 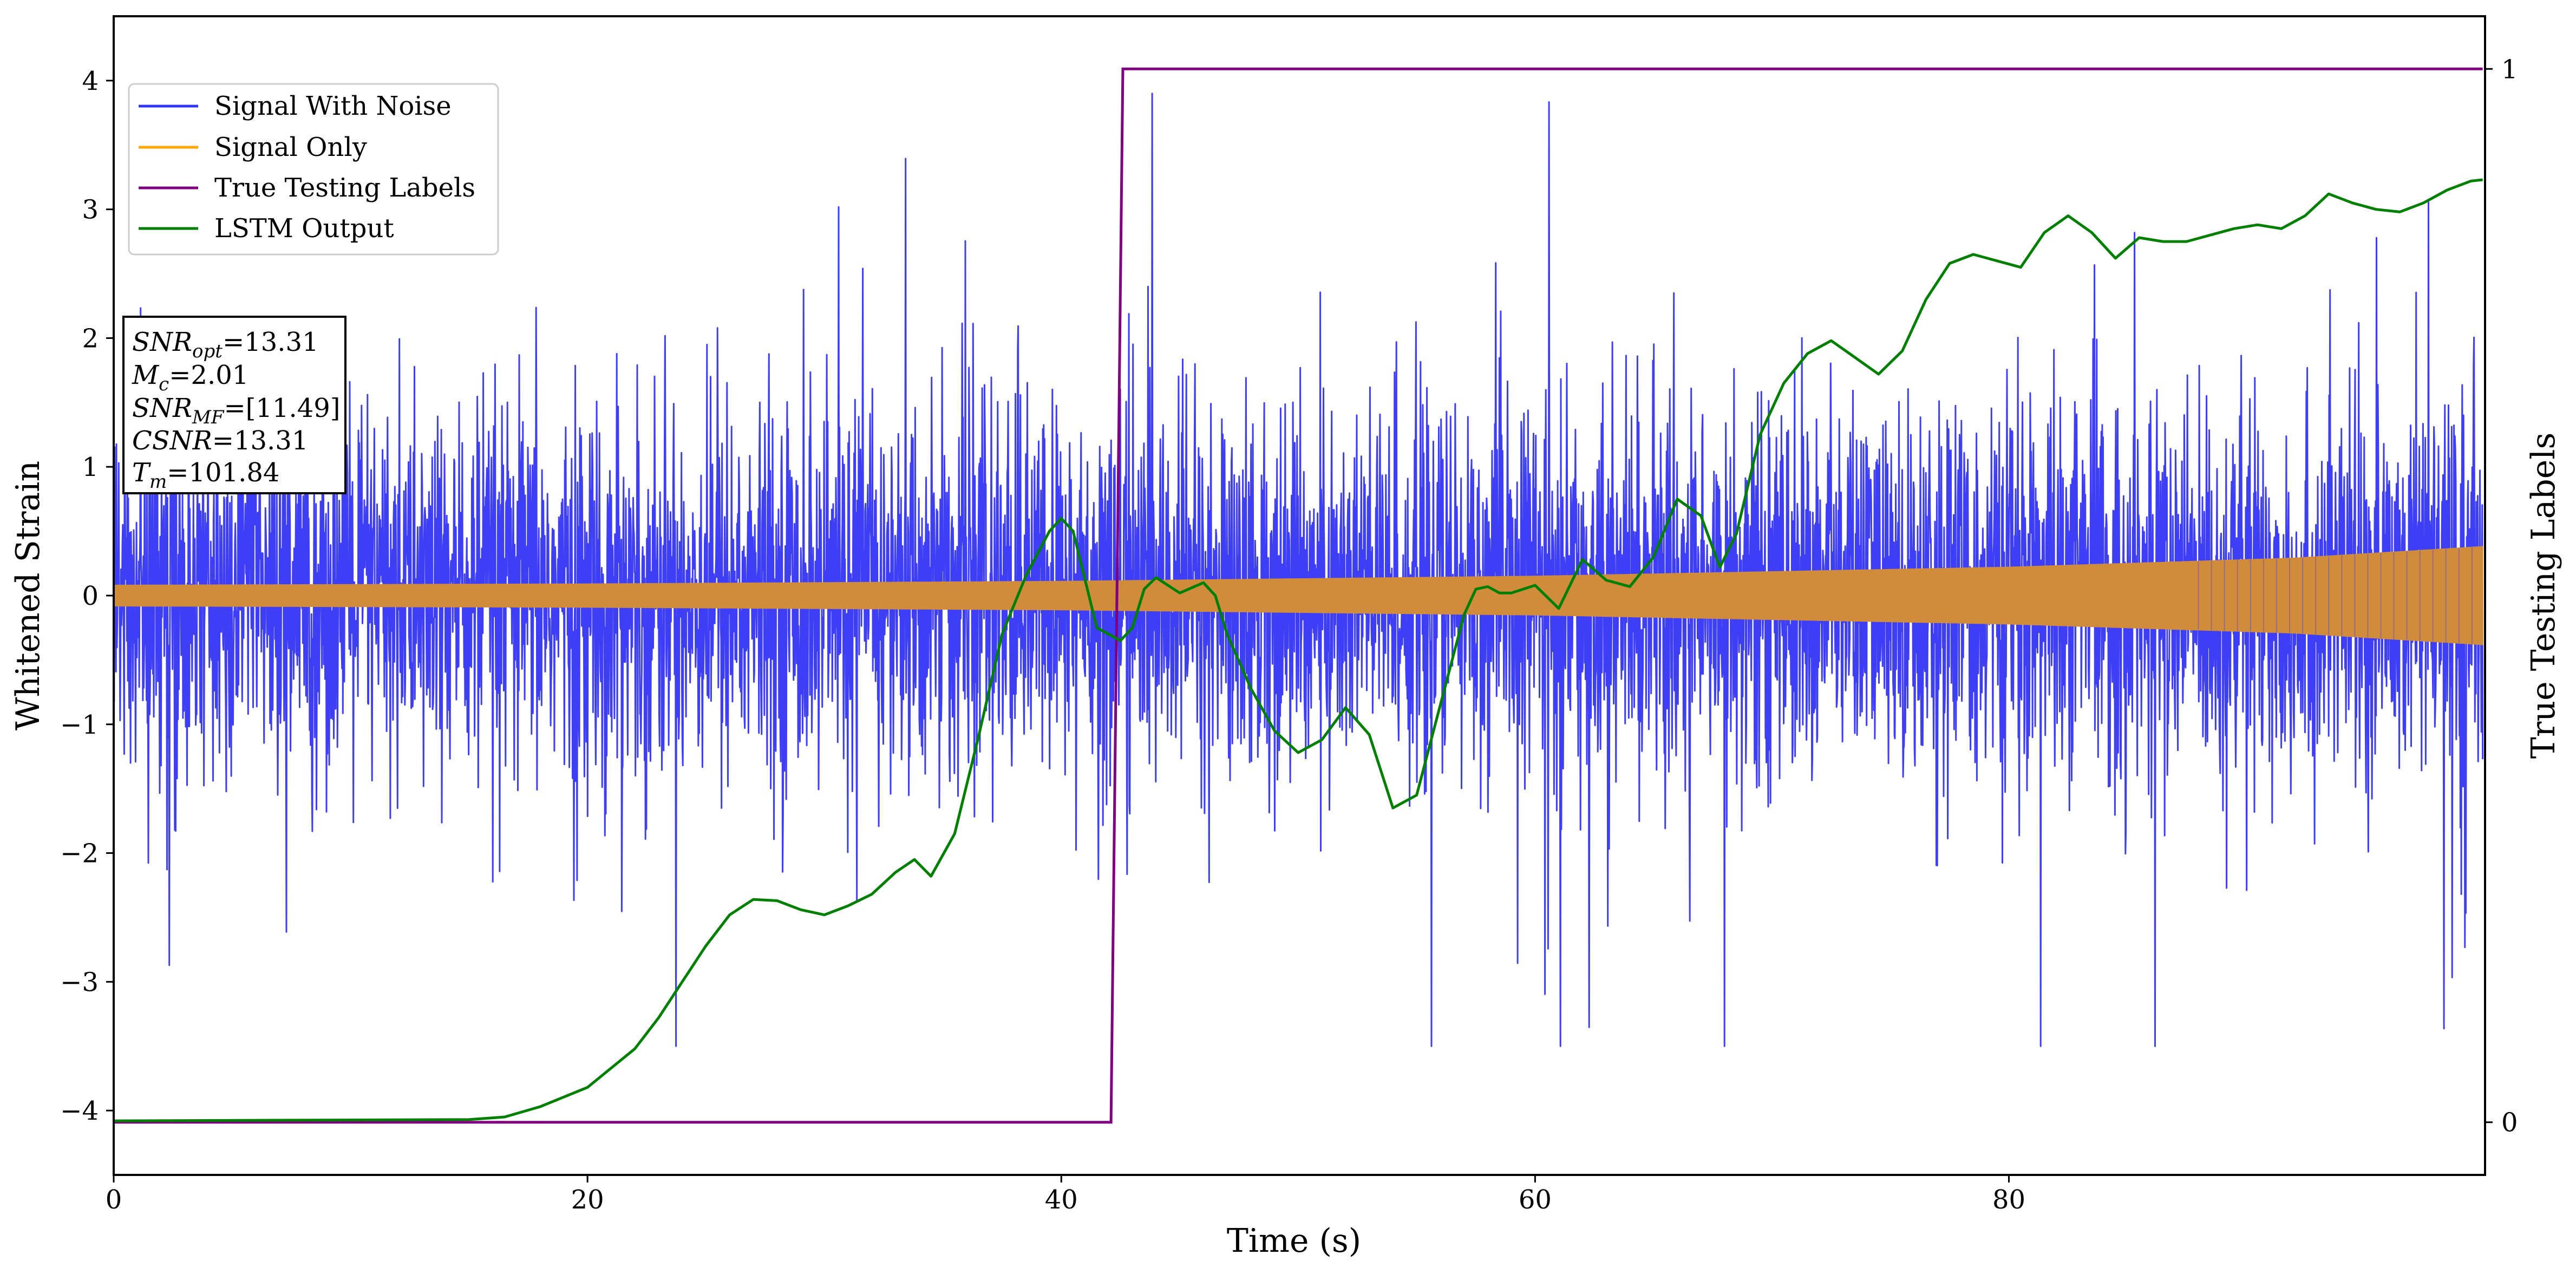 I want to click on annotation-snr-mf: SNRMF=[11.49], so click(x=236, y=410).